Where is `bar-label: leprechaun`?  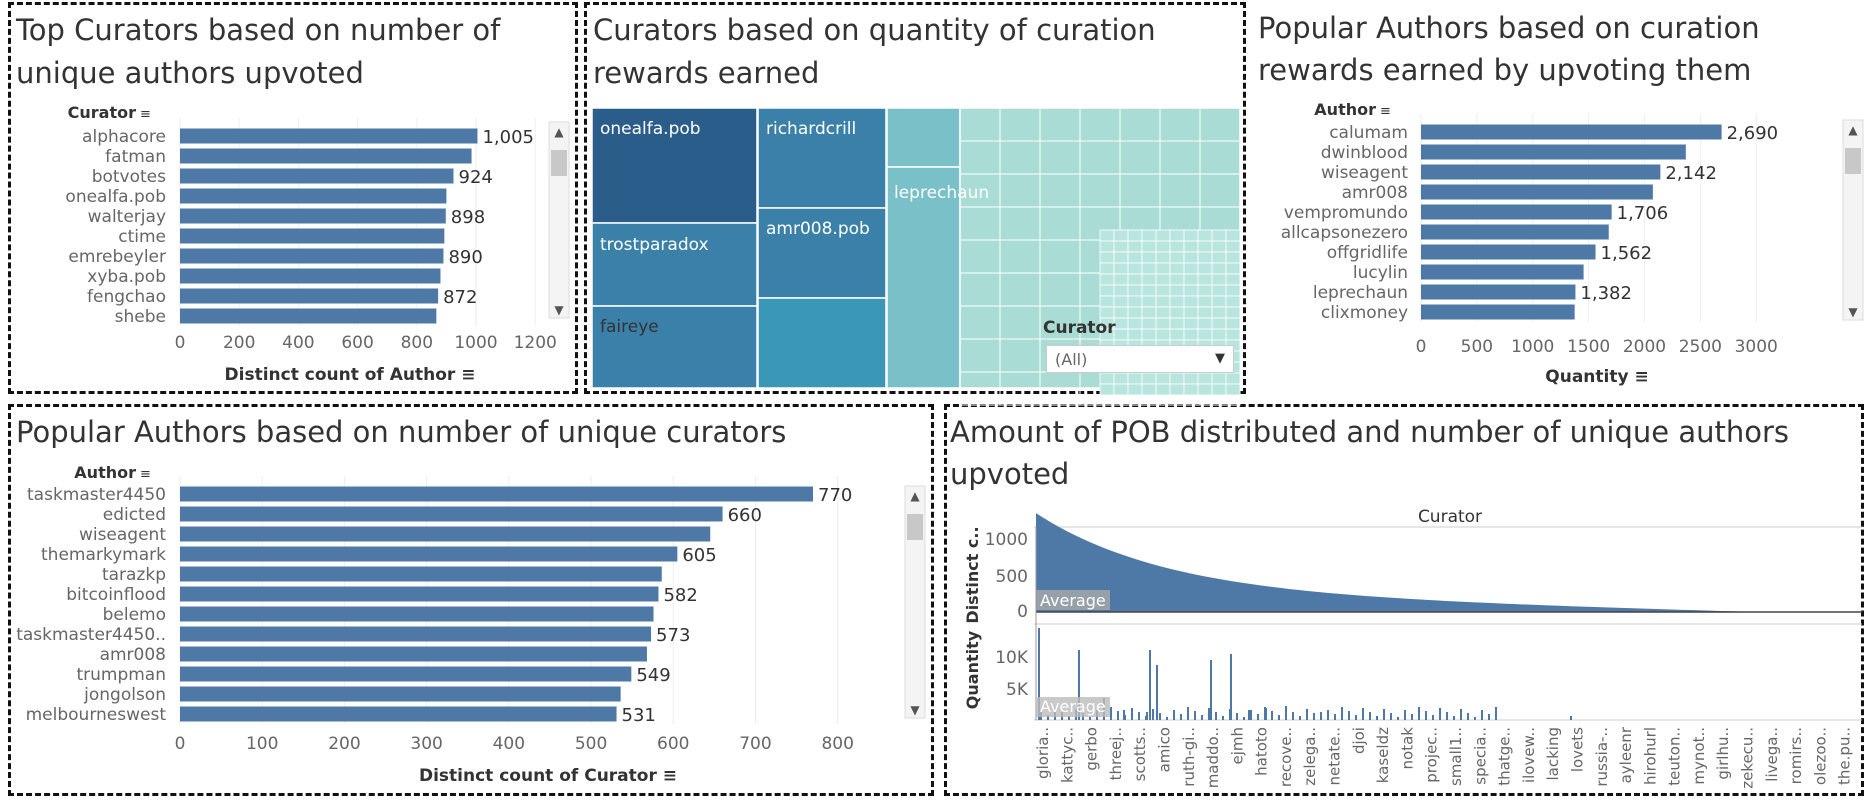 bar-label: leprechaun is located at coordinates (1360, 293).